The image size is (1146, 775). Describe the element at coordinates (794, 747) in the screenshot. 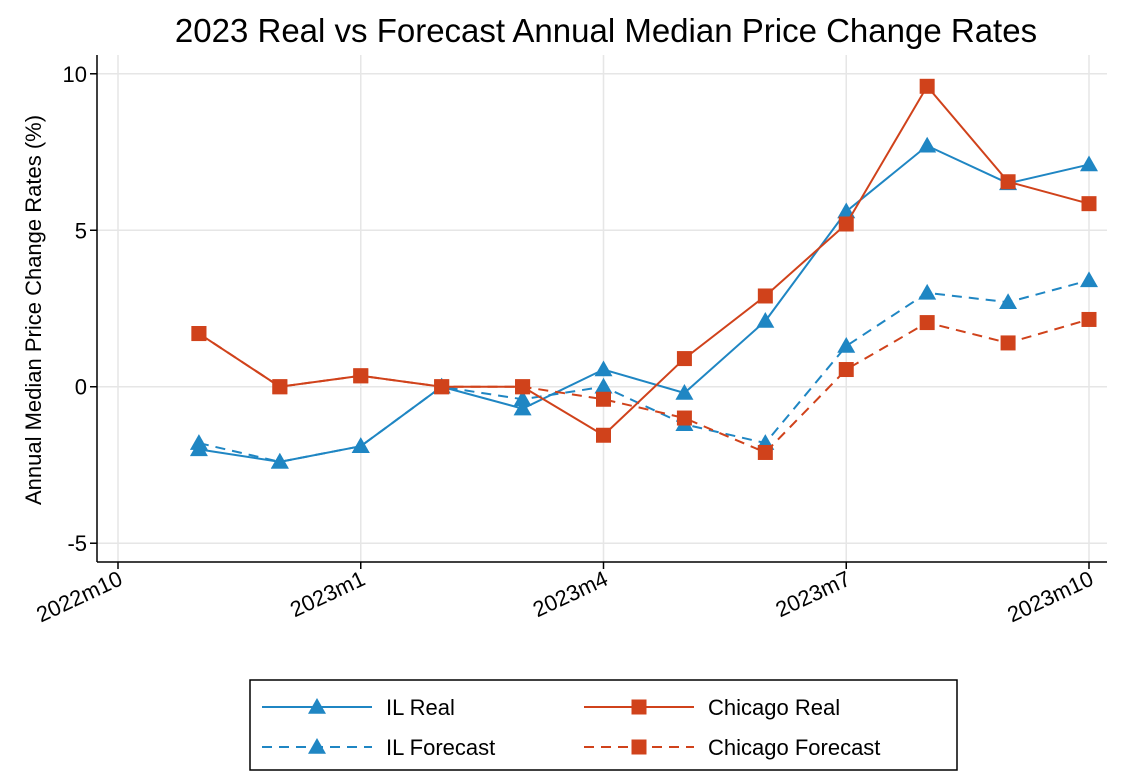

I see `legend-label: Chicago Forecast` at that location.